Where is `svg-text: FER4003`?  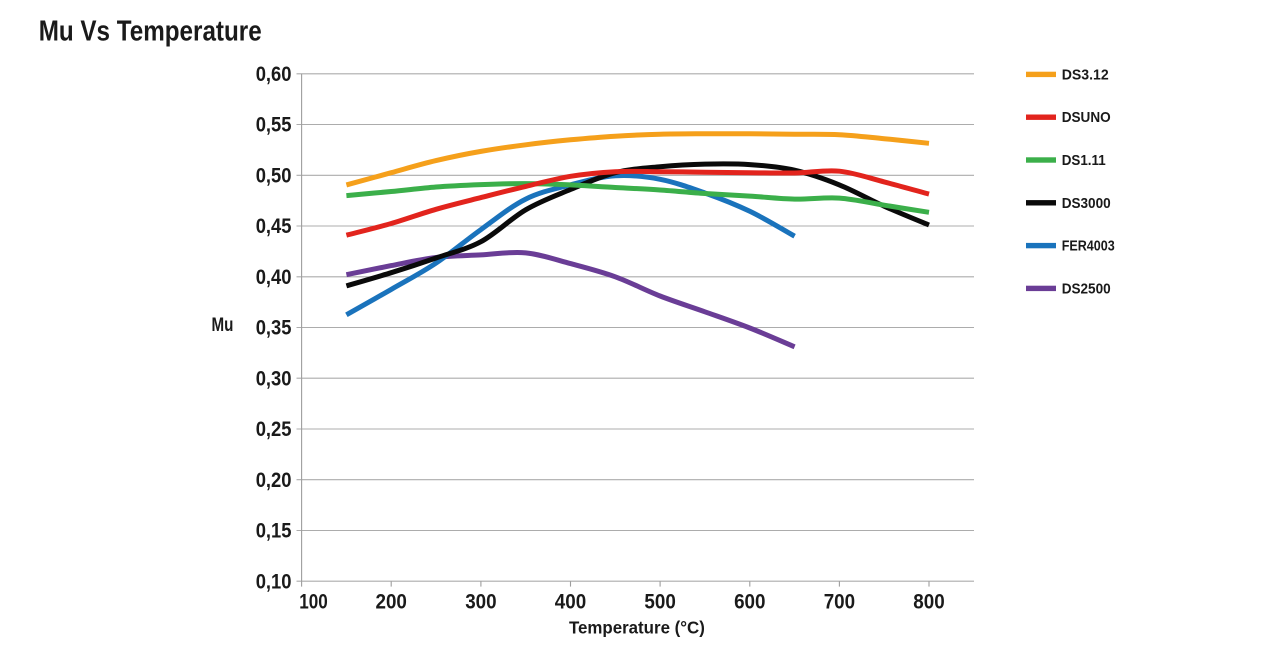
svg-text: FER4003 is located at coordinates (1088, 246).